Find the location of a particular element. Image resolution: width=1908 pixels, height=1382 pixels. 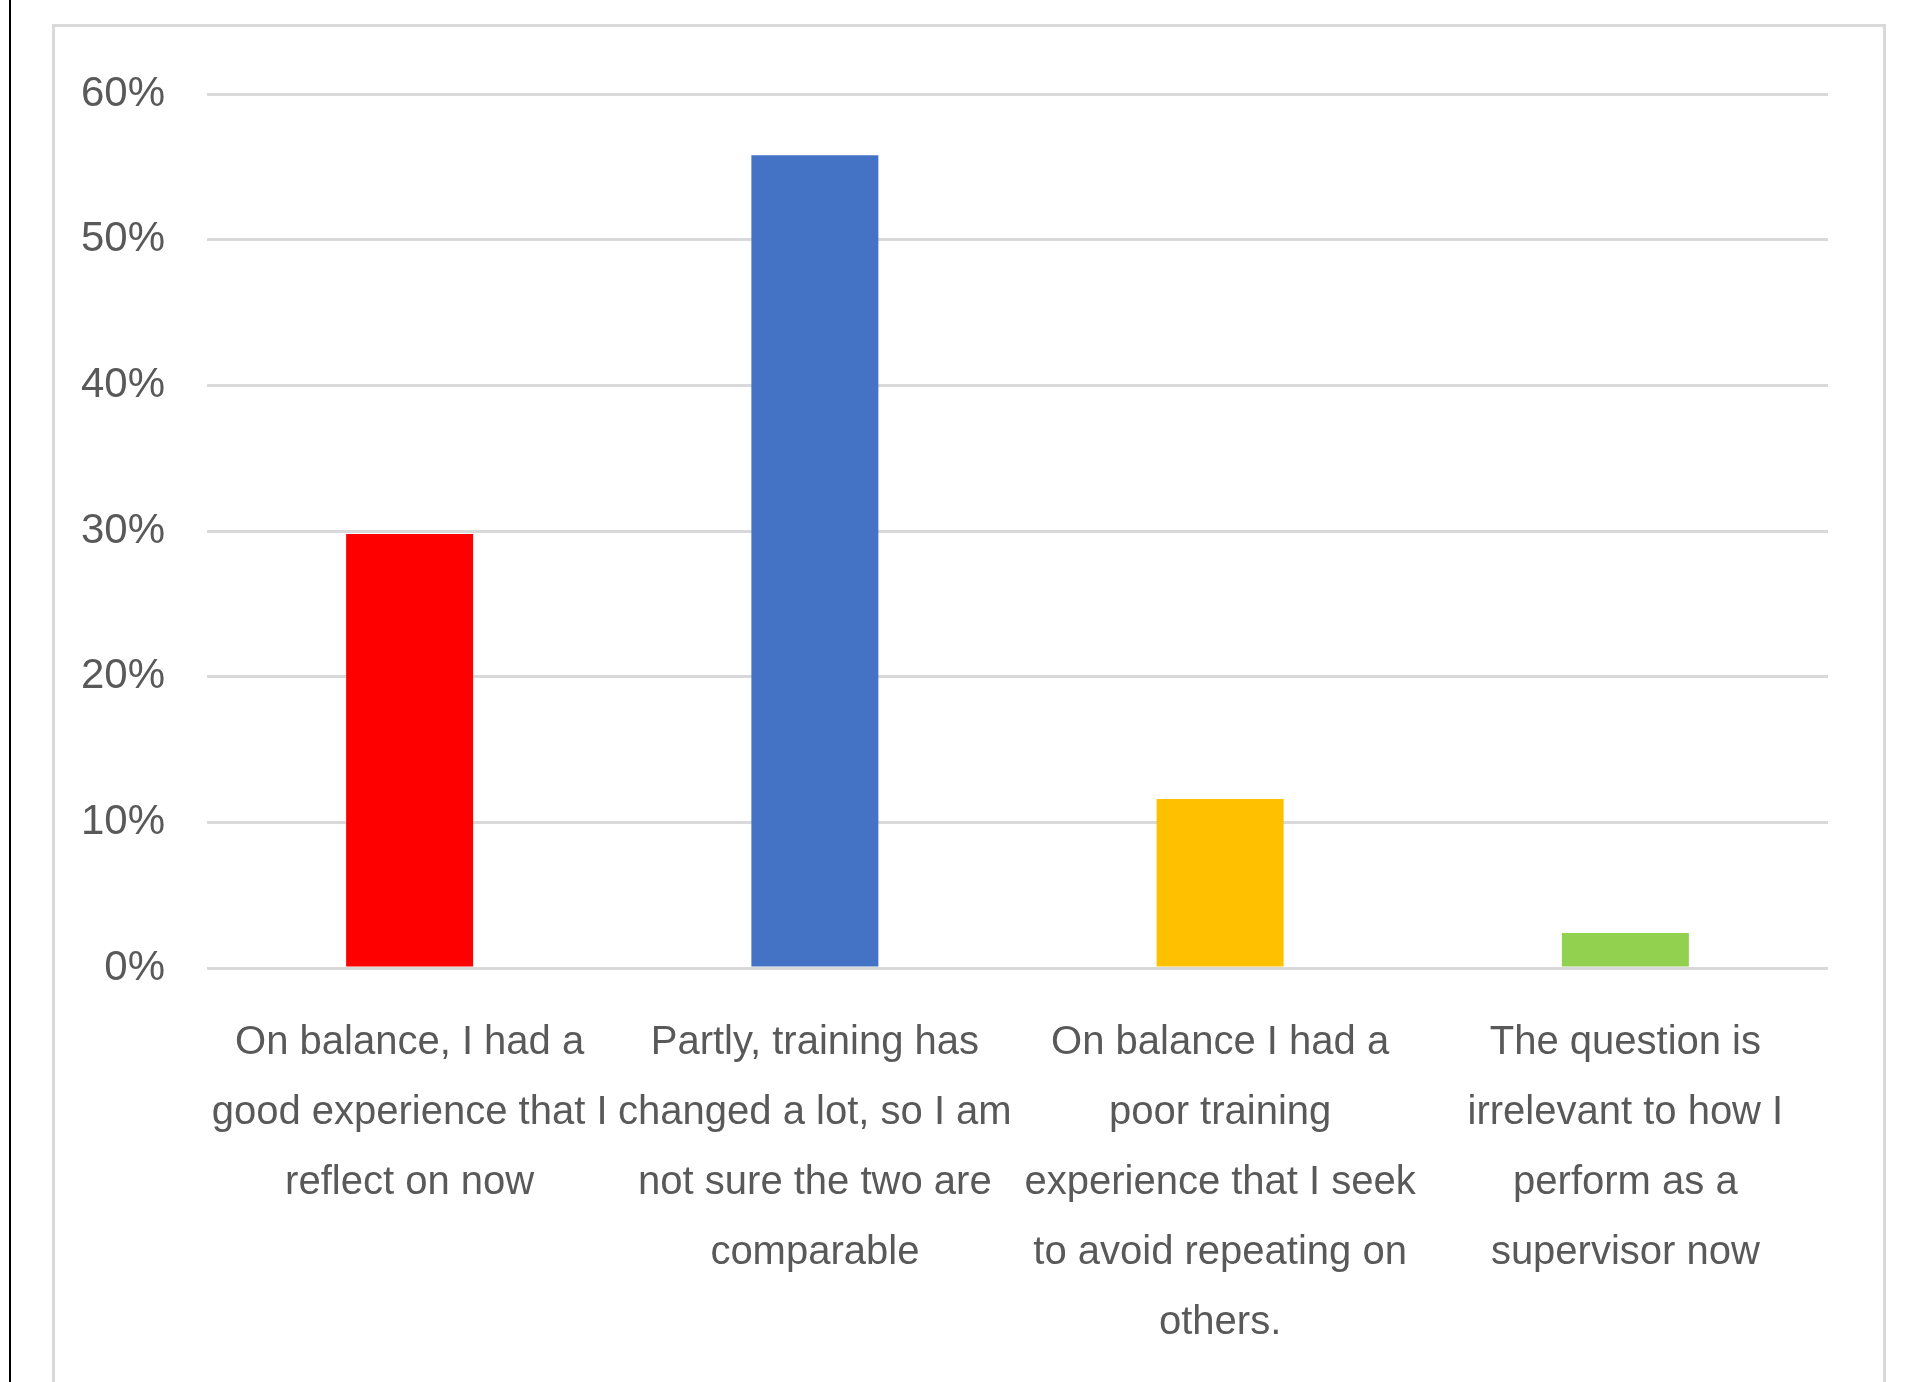

x-tick-label: Partly, training has changed a lot, so I am not sure the two are comparable is located at coordinates (815, 1145).